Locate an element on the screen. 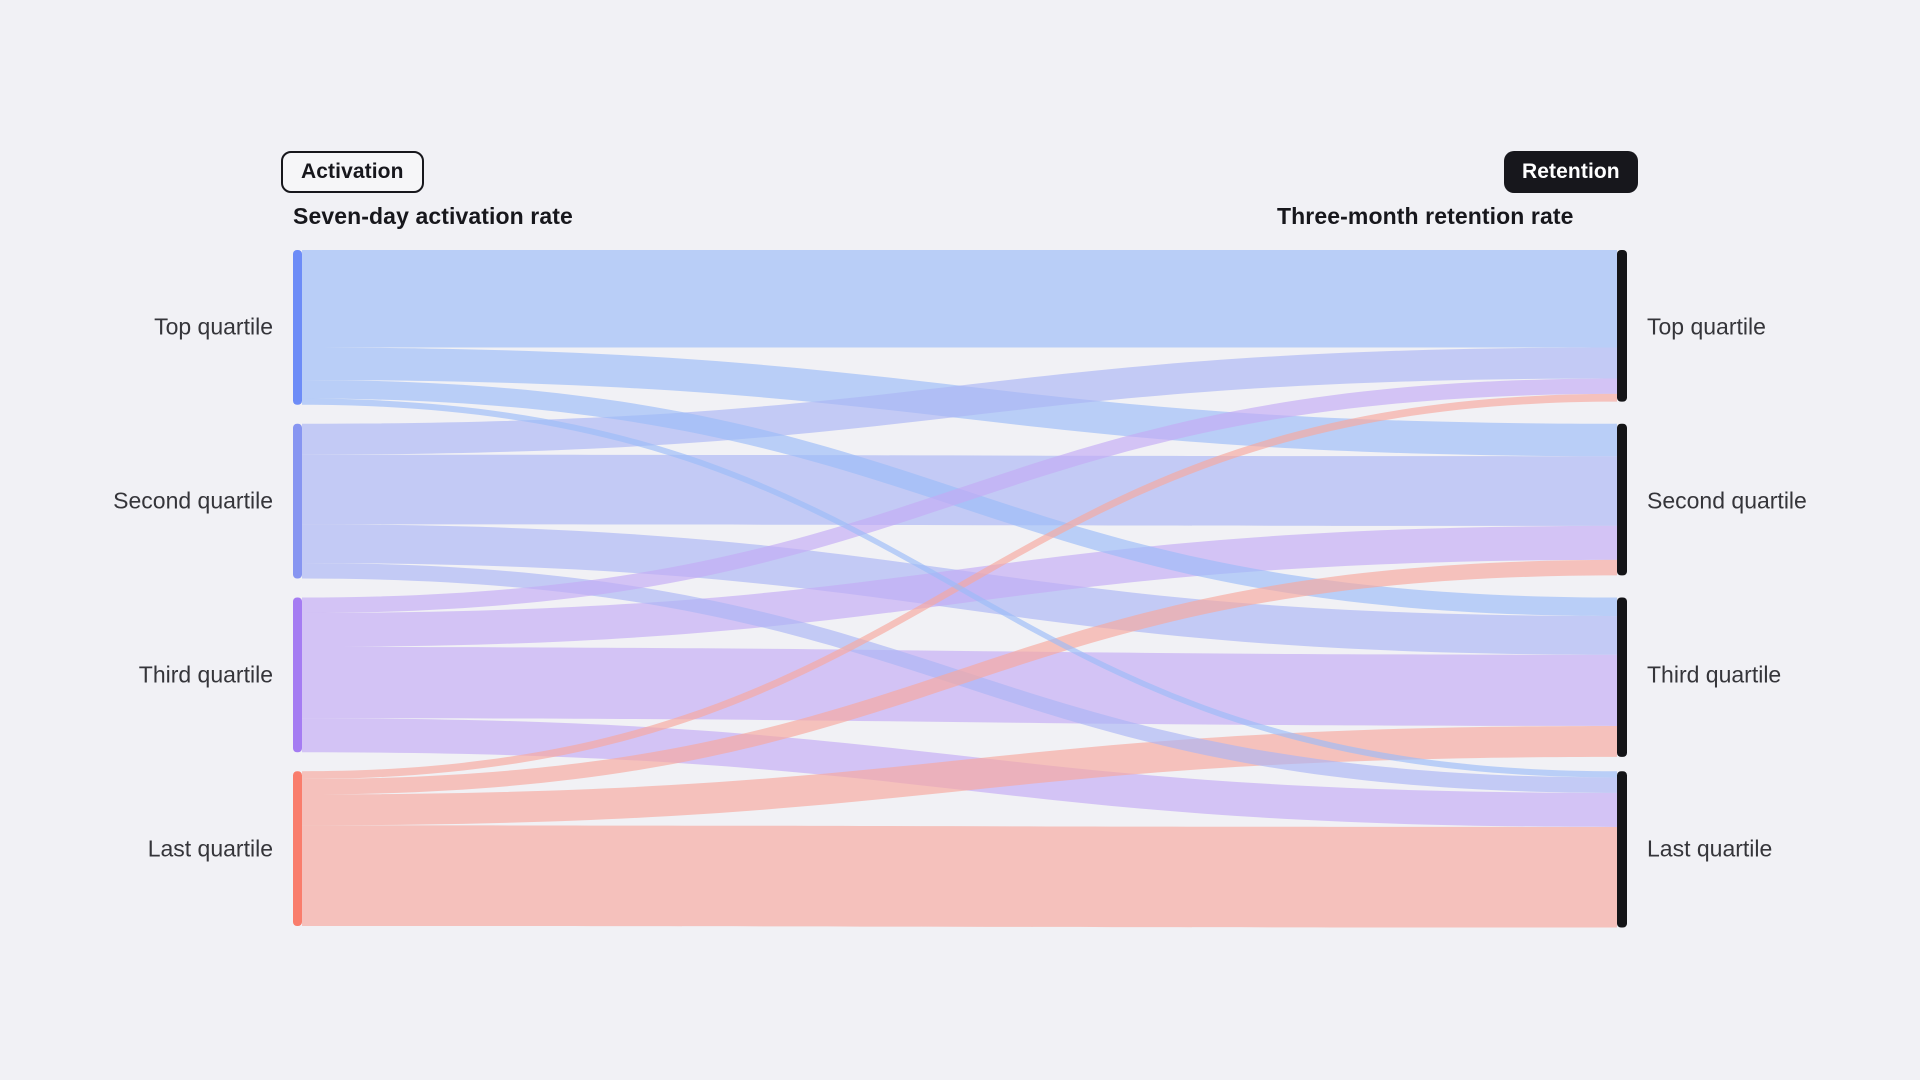  right-node-label-last-quartile: Last quartile is located at coordinates (1710, 848).